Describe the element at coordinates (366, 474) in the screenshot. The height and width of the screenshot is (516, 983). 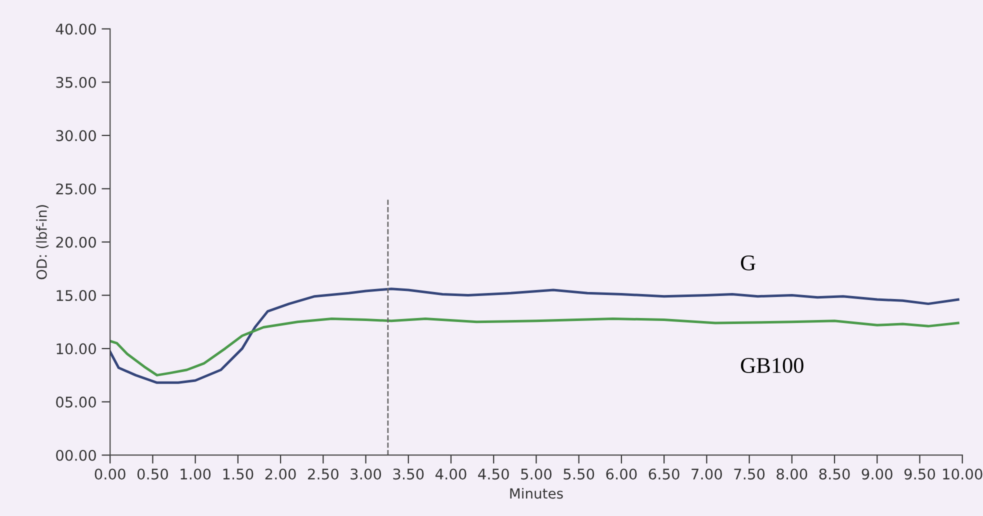
I see `x-tick-label: 3.00` at that location.